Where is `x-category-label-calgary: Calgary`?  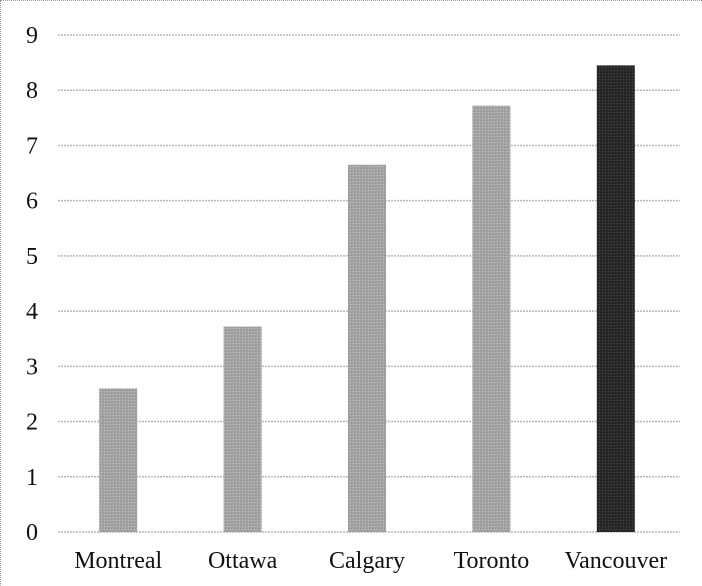
x-category-label-calgary: Calgary is located at coordinates (367, 561).